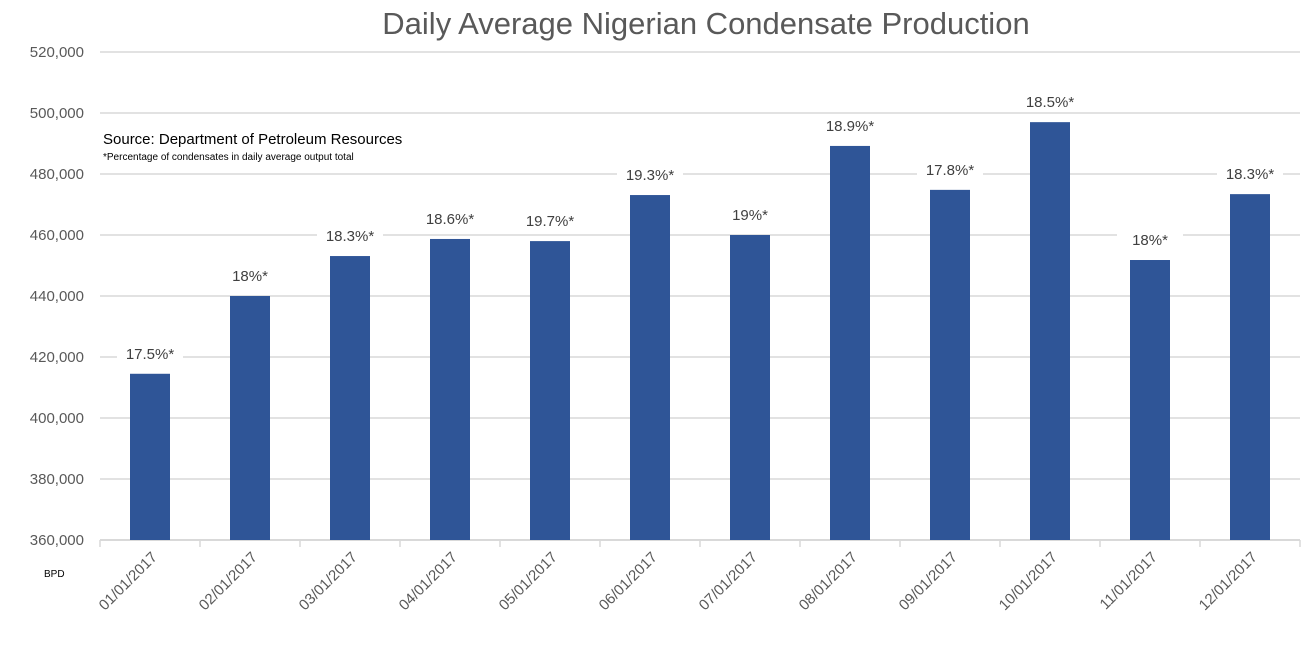 Image resolution: width=1302 pixels, height=645 pixels. I want to click on x-tick-label: 04/01/2017, so click(428, 581).